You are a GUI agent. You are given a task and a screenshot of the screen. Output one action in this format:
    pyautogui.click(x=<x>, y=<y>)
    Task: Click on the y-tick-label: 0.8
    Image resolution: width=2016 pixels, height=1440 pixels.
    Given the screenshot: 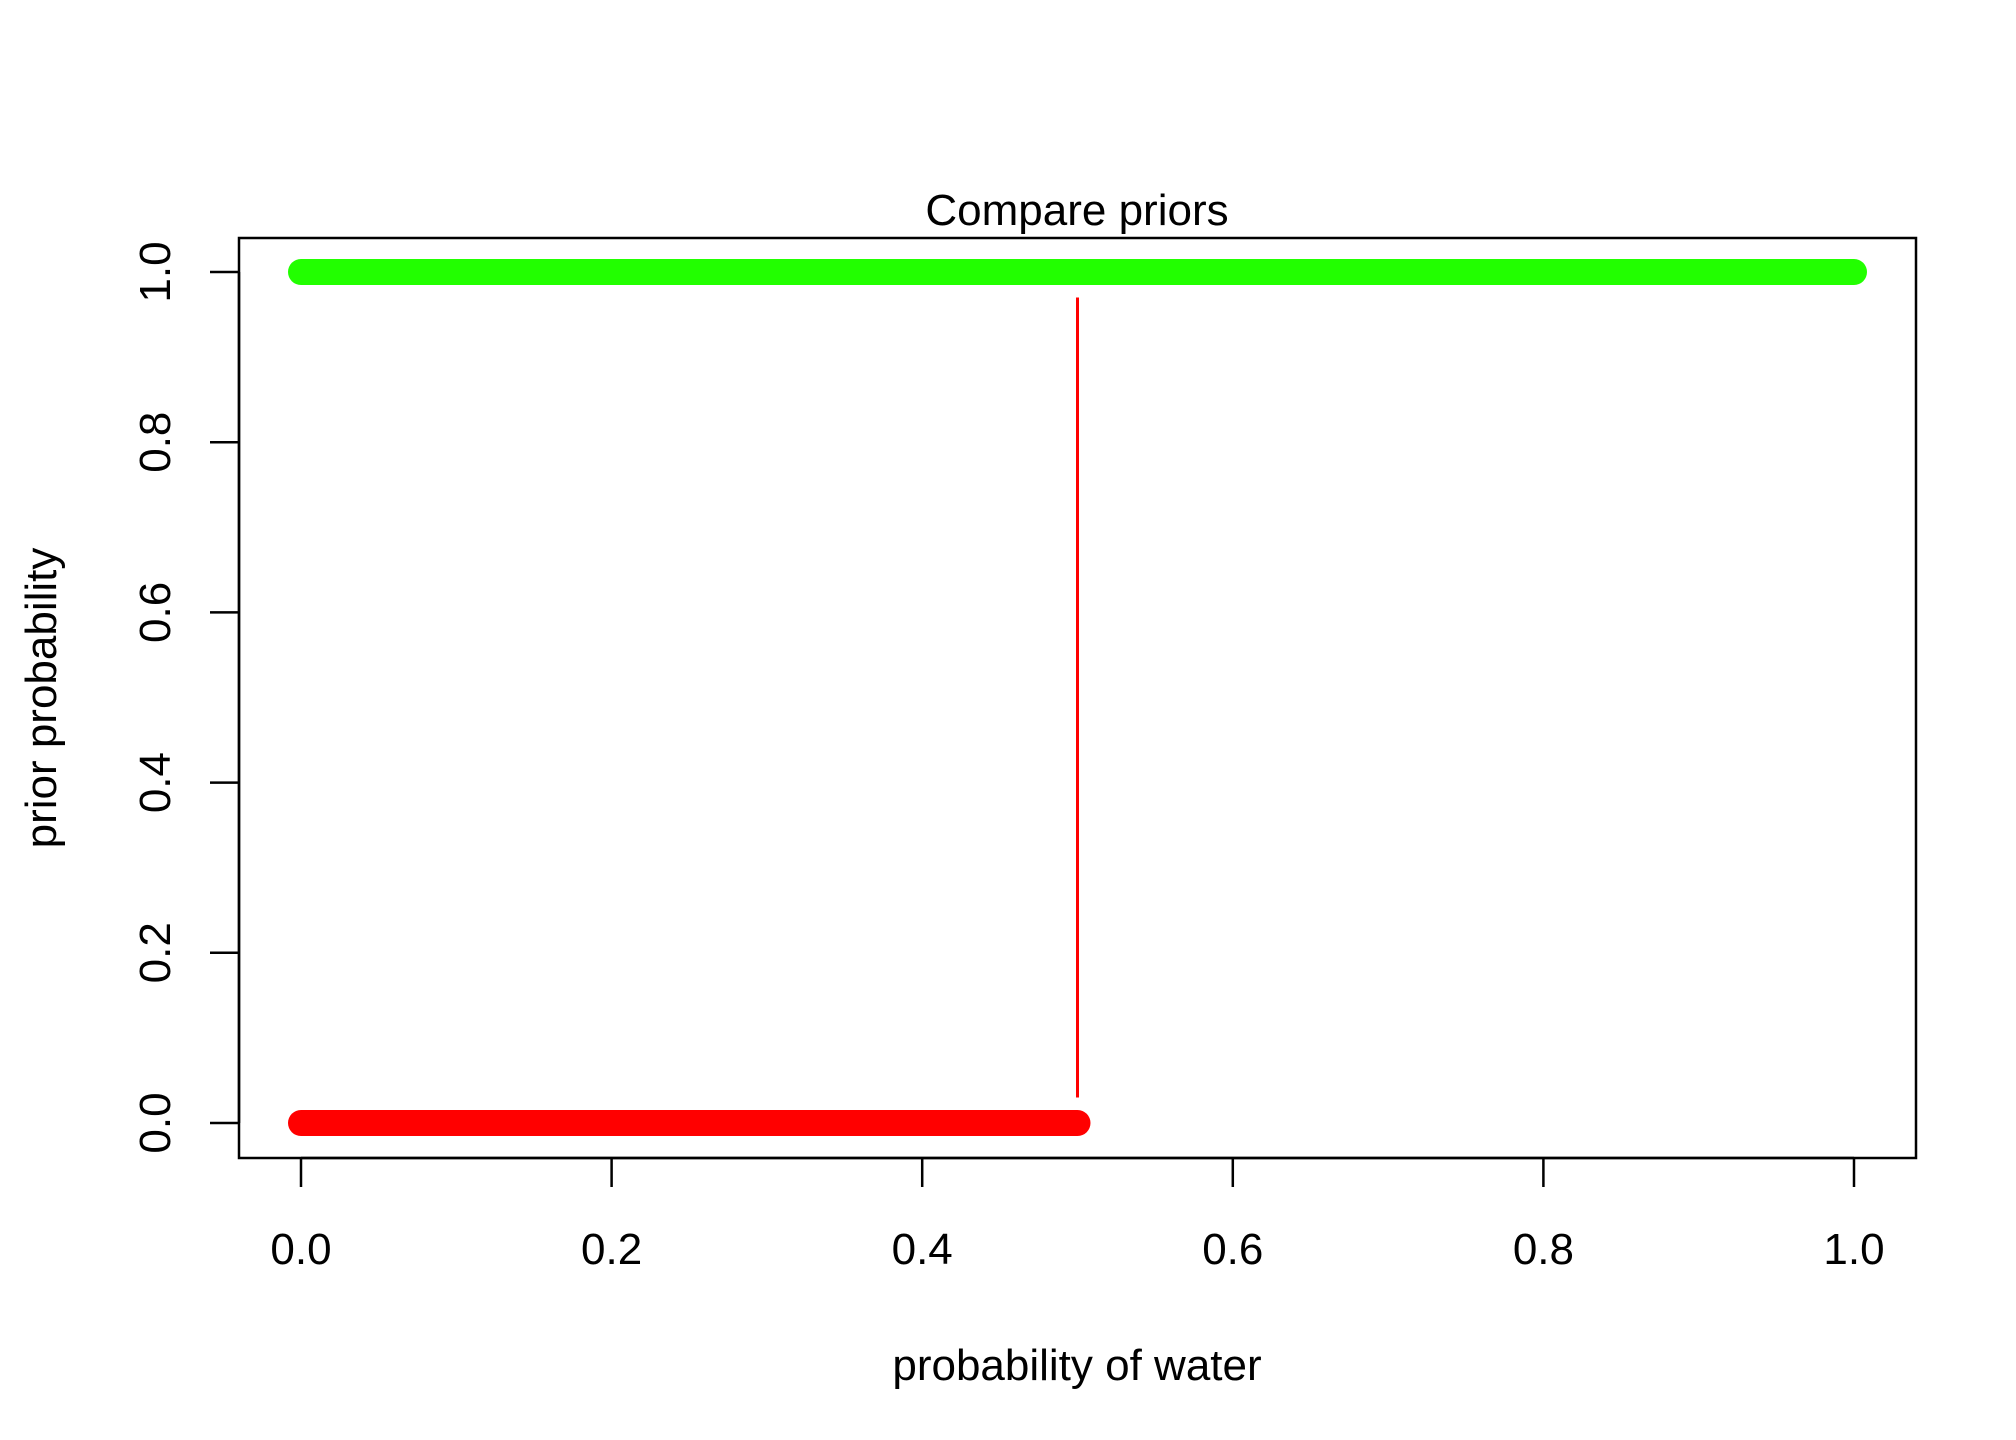 What is the action you would take?
    pyautogui.click(x=155, y=442)
    